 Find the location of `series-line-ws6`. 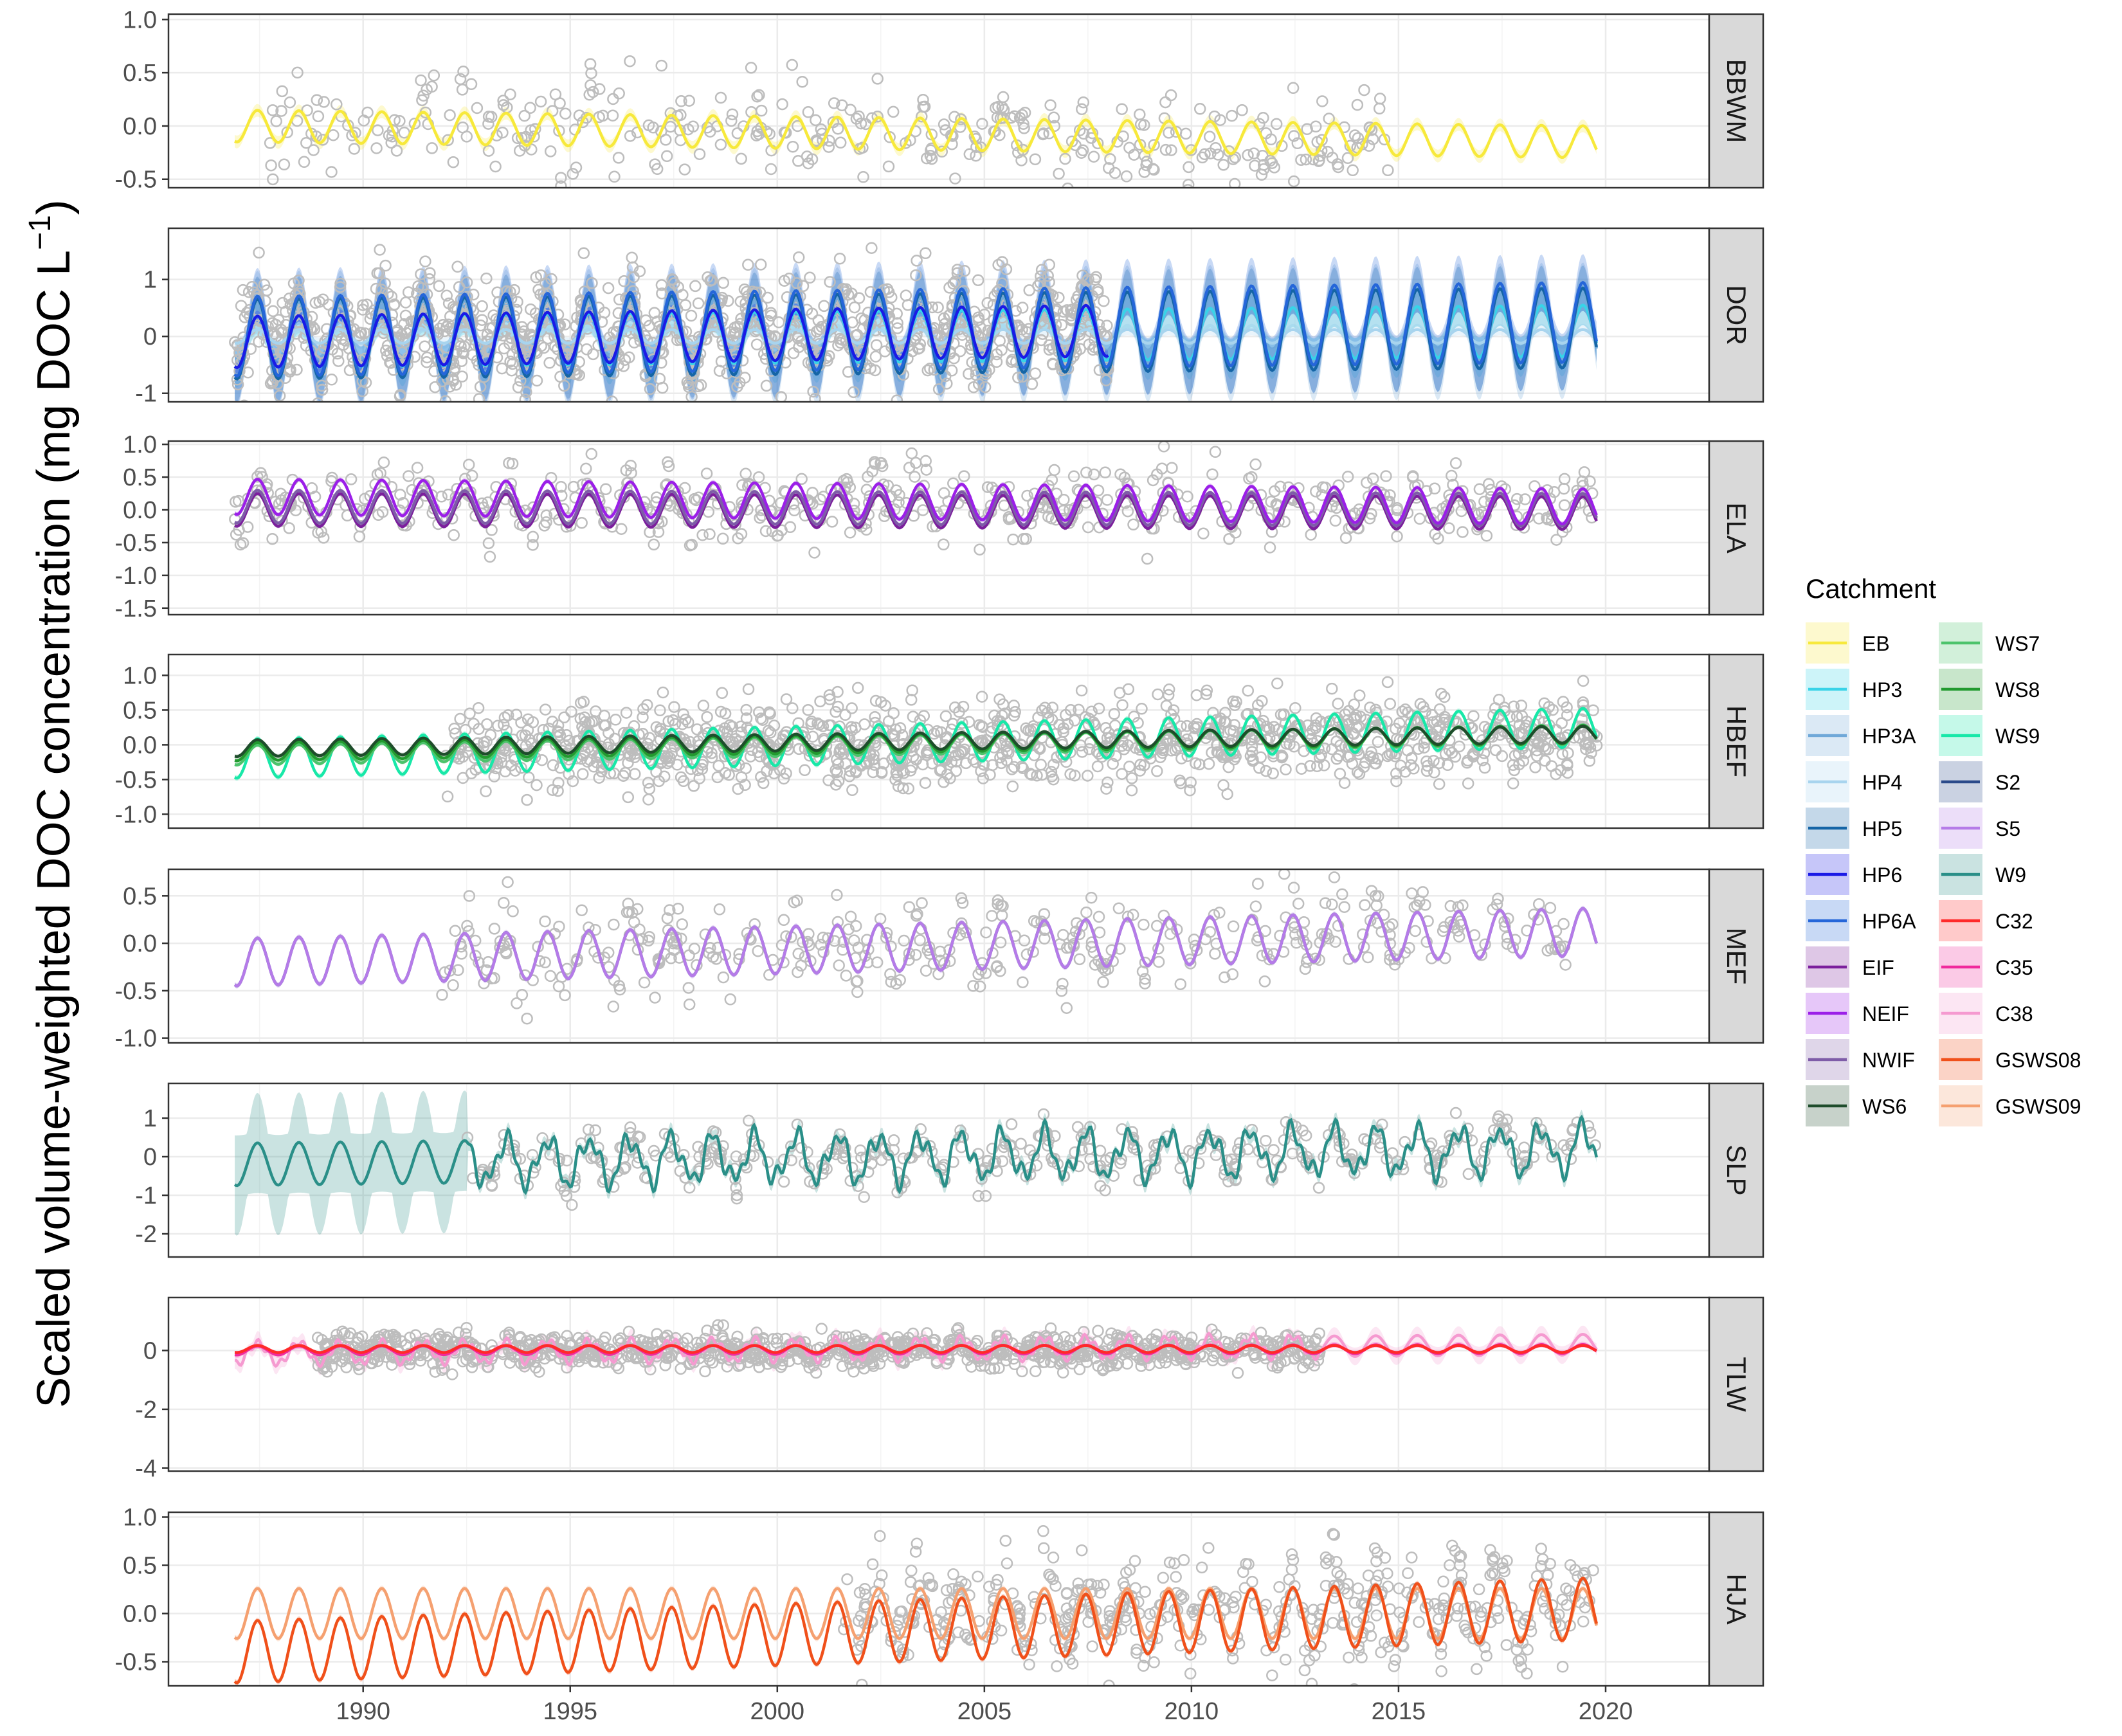

series-line-ws6 is located at coordinates (916, 741).